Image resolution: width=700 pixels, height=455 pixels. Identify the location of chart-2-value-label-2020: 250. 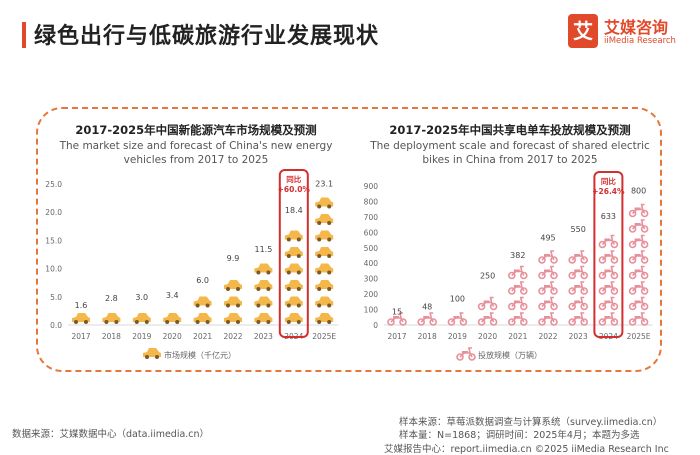
(487, 275).